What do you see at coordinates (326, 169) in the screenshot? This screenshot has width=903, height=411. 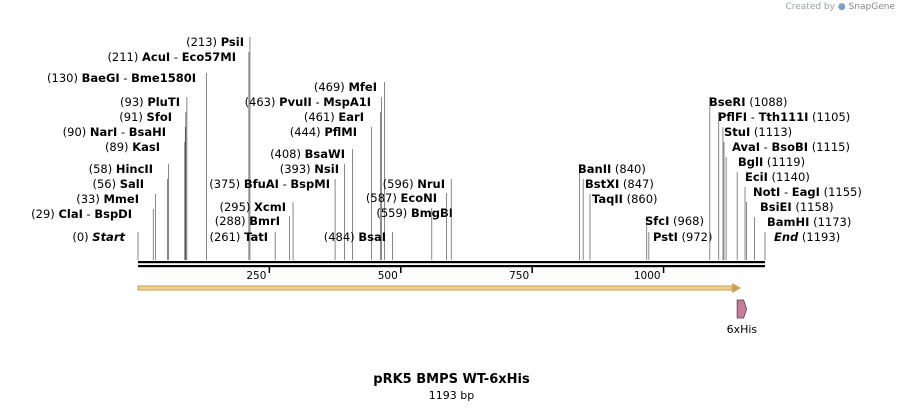 I see `enzyme-name-nsii: NsiI` at bounding box center [326, 169].